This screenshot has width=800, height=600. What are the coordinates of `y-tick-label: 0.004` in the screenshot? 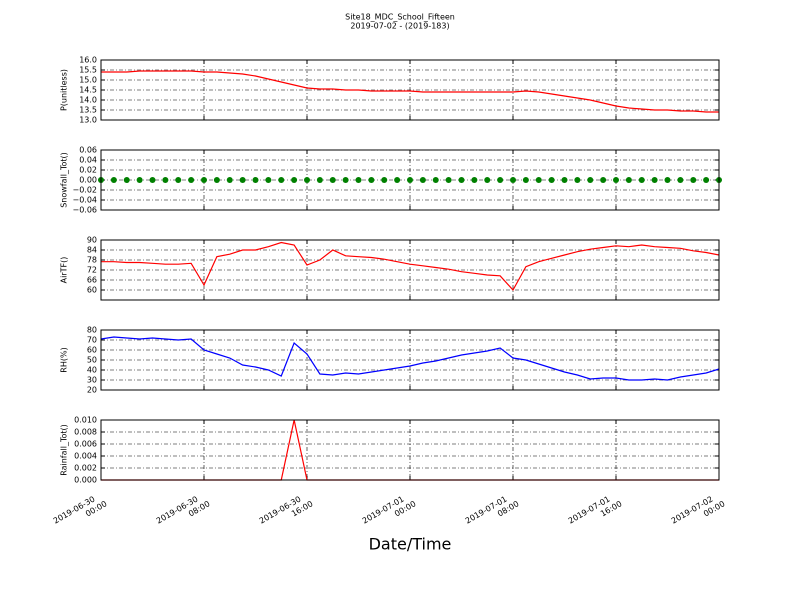 It's located at (85, 456).